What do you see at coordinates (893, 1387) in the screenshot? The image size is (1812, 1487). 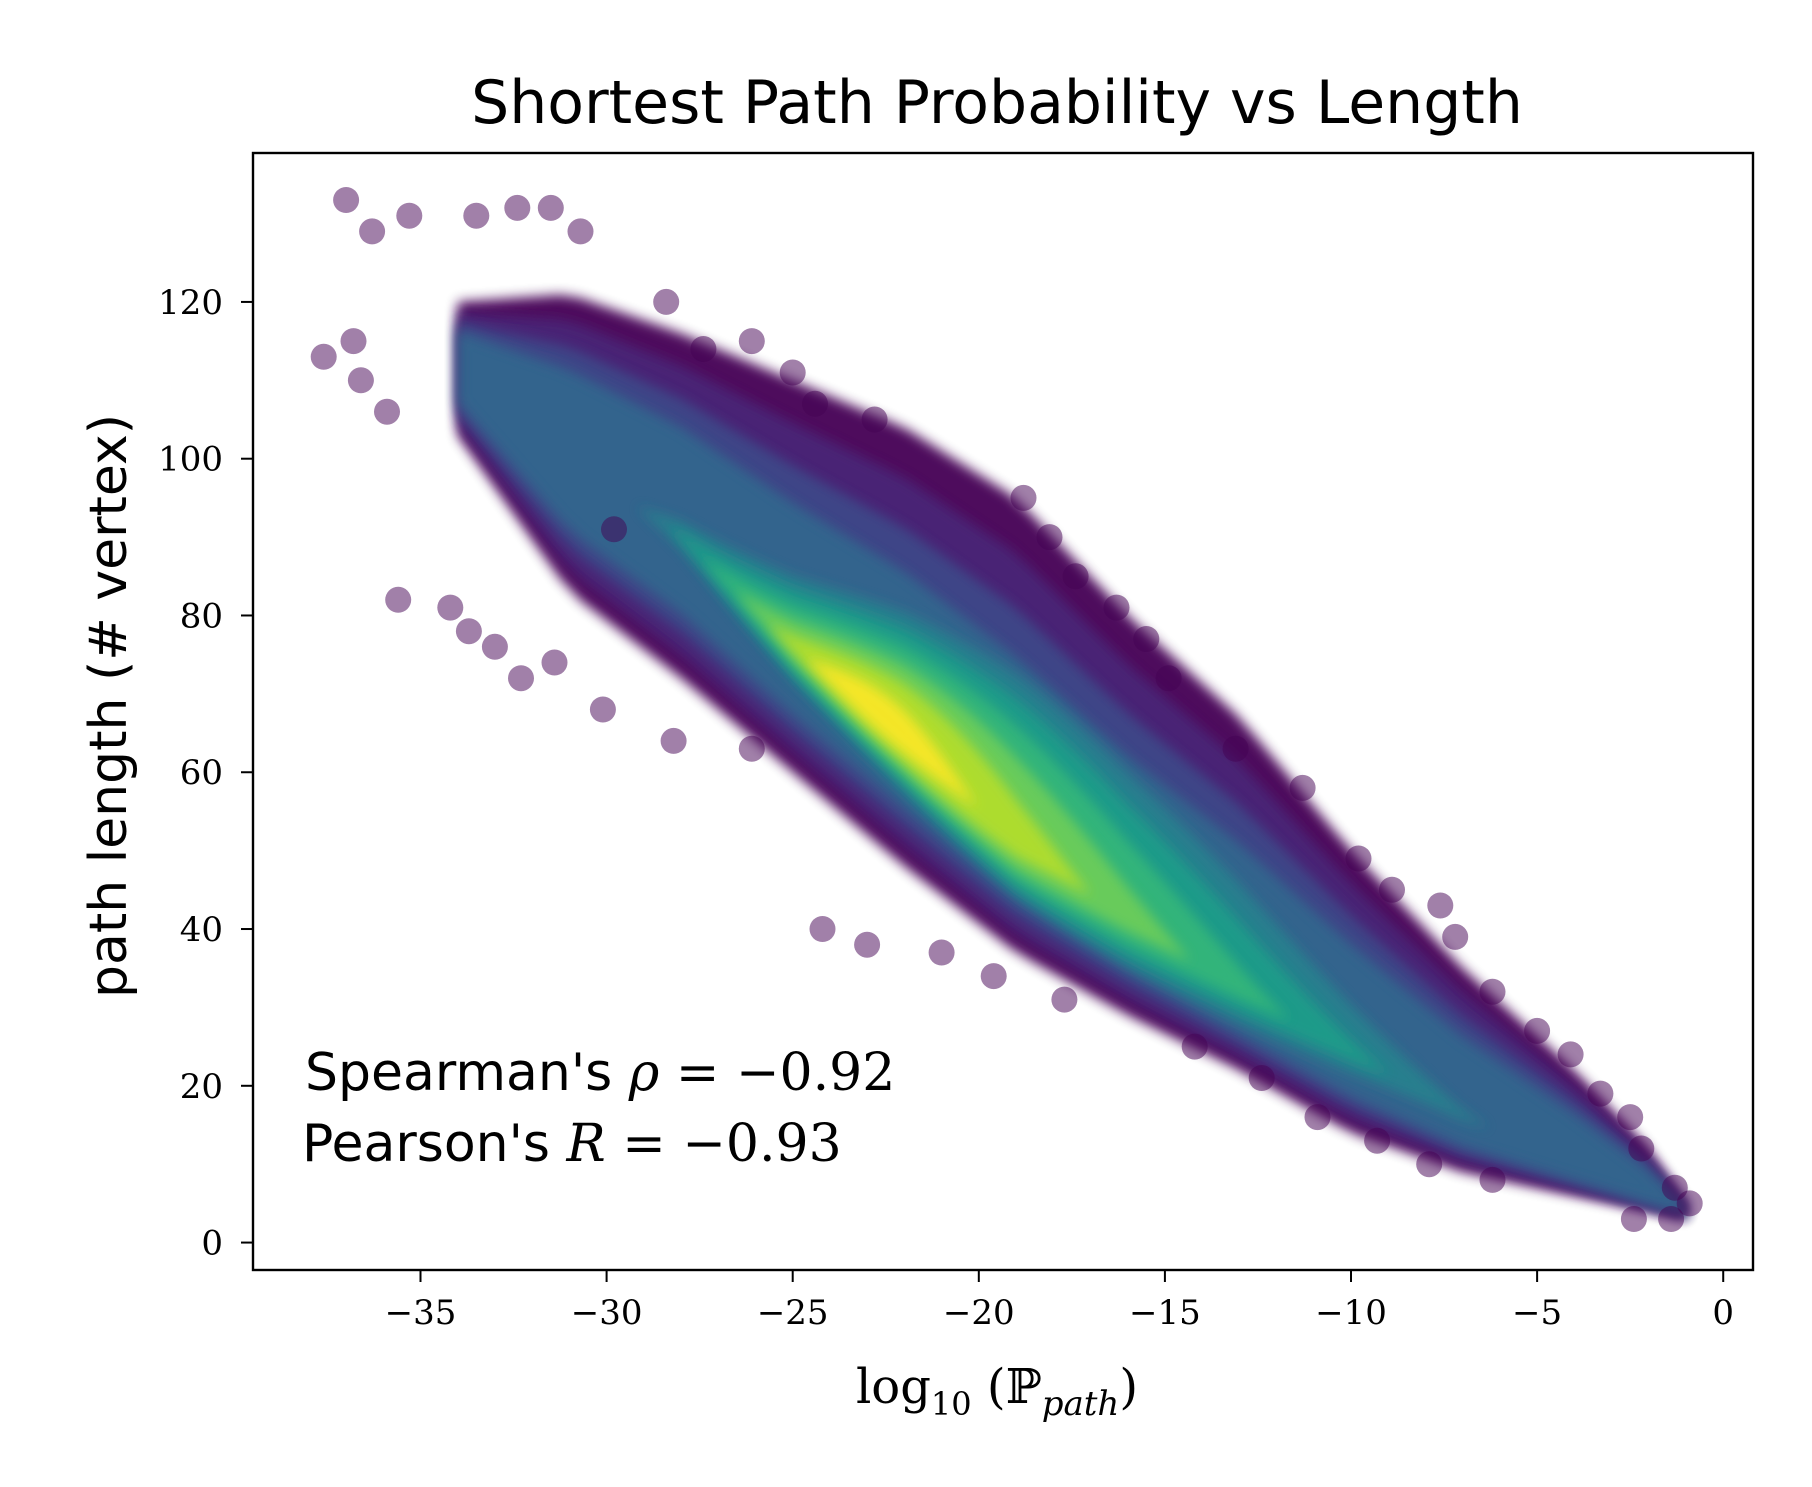 I see `x-axis-label-log: log` at bounding box center [893, 1387].